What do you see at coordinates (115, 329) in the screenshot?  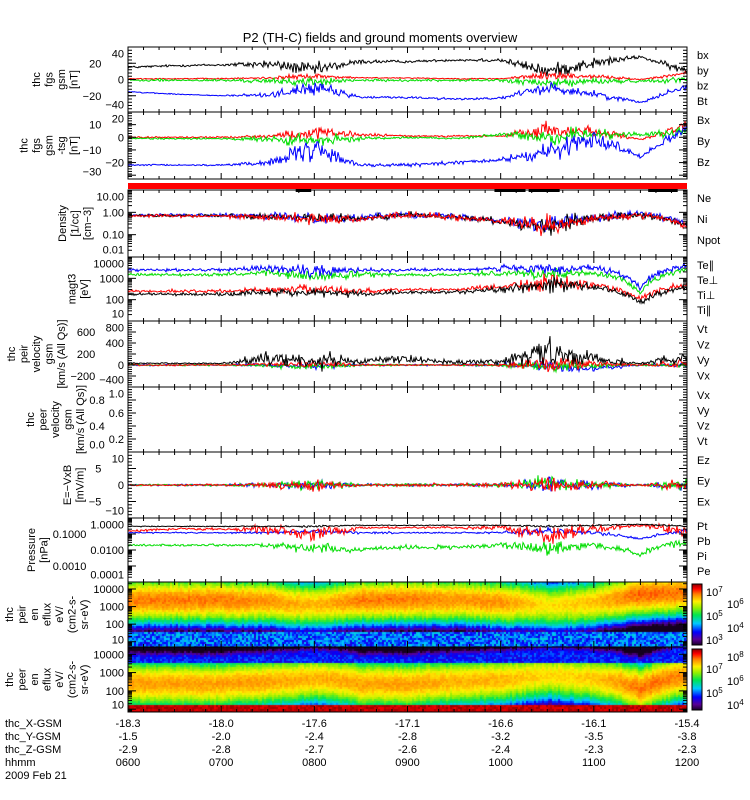 I see `y-tick-label: 800` at bounding box center [115, 329].